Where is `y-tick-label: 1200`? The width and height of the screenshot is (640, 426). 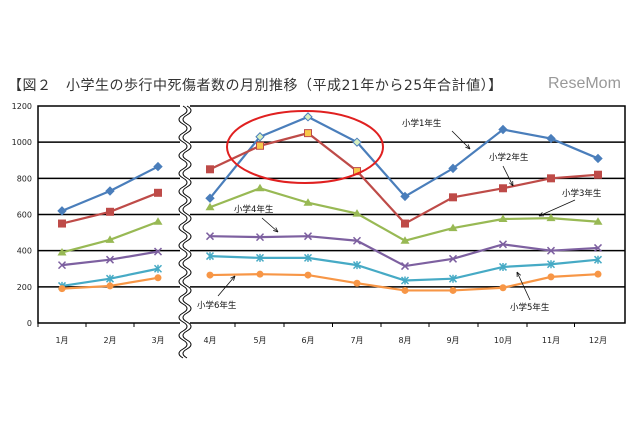 y-tick-label: 1200 is located at coordinates (22, 106).